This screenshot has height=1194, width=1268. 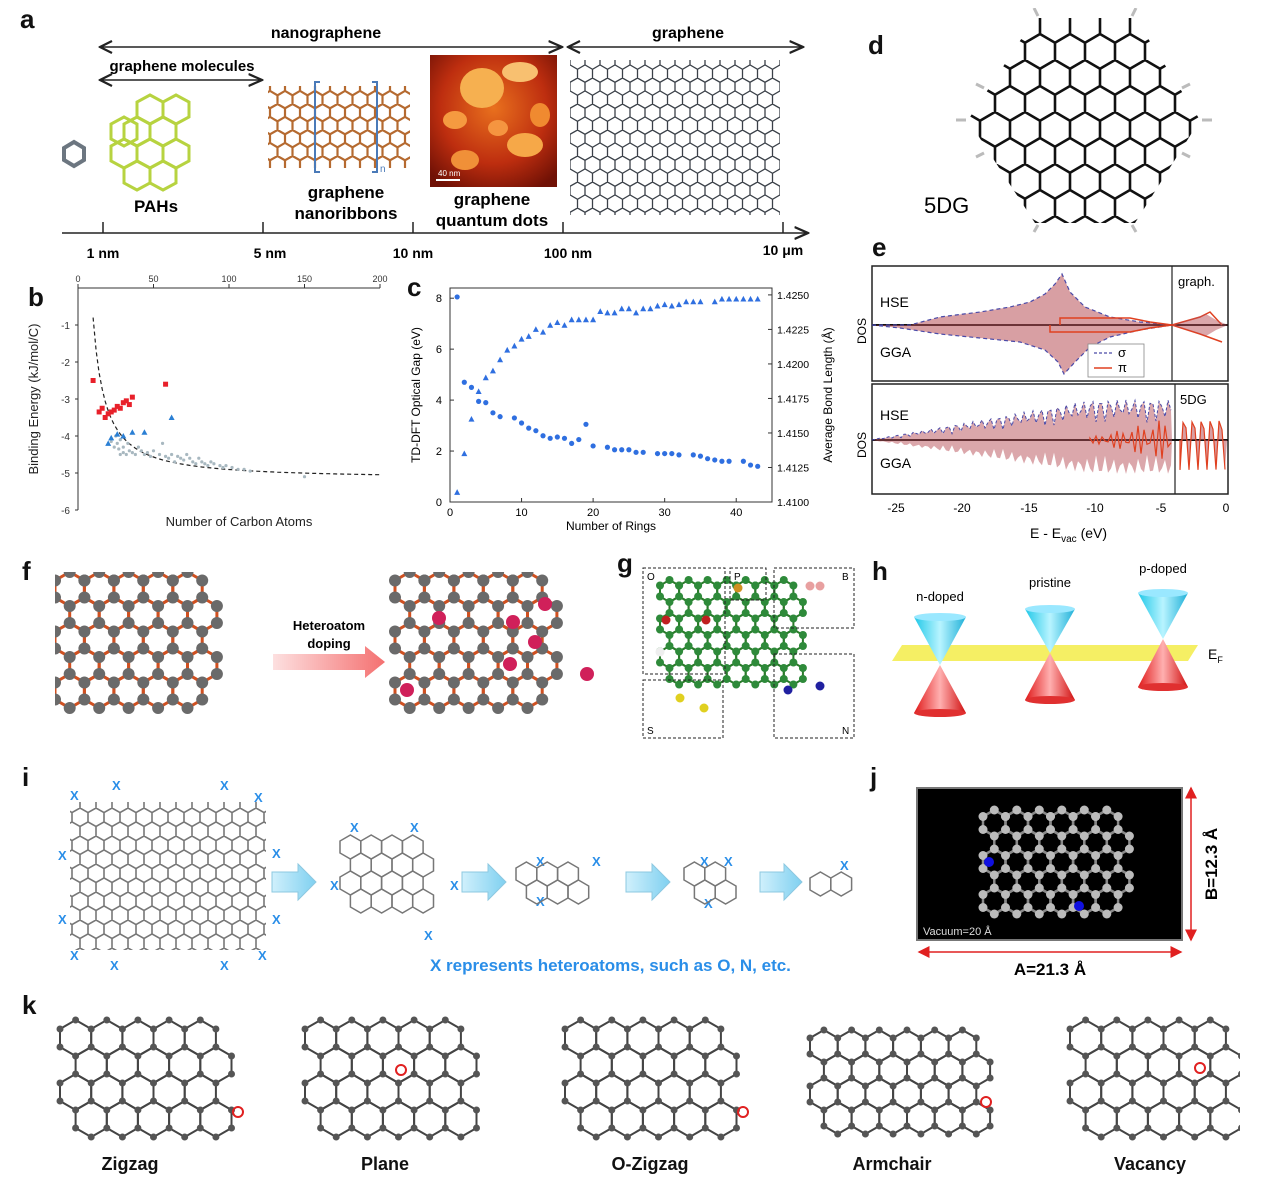 What do you see at coordinates (892, 1164) in the screenshot?
I see `k-label-armchair: Armchair` at bounding box center [892, 1164].